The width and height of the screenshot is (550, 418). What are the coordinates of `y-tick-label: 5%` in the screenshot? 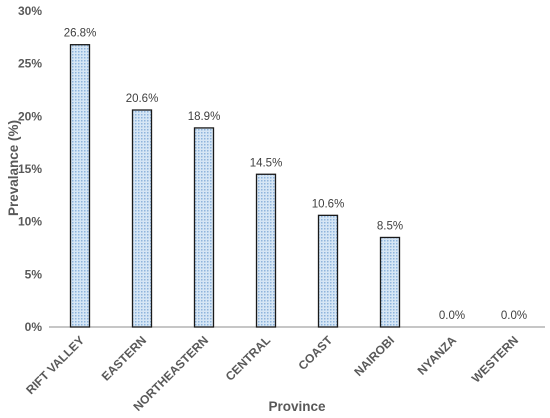 It's located at (34, 274).